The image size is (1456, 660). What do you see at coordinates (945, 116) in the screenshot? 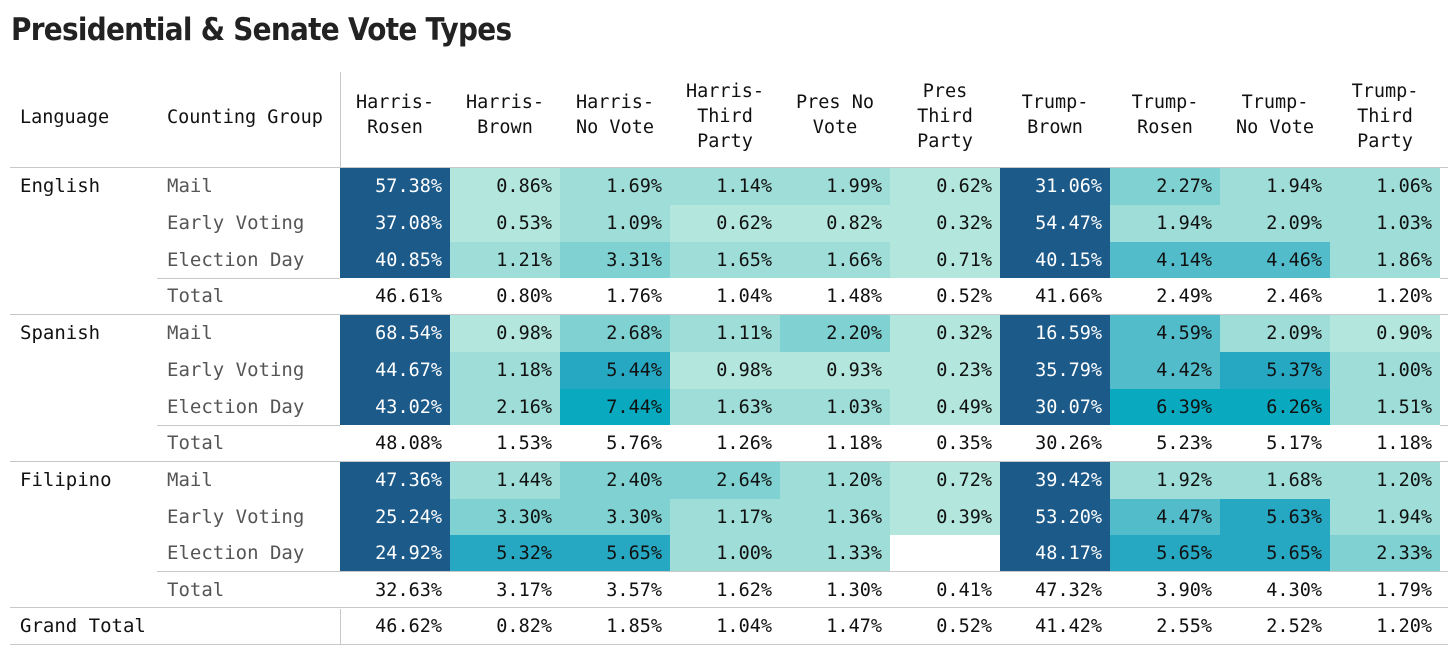
I see `column-header: Pres Third Party` at bounding box center [945, 116].